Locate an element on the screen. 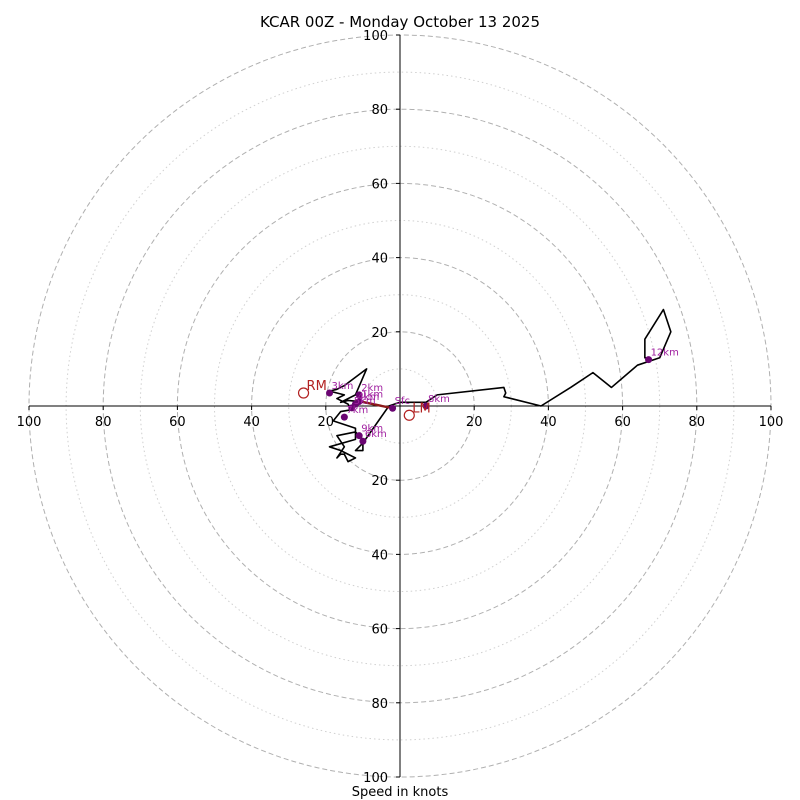 This screenshot has height=800, width=800. height-label-7km: 7km is located at coordinates (357, 410).